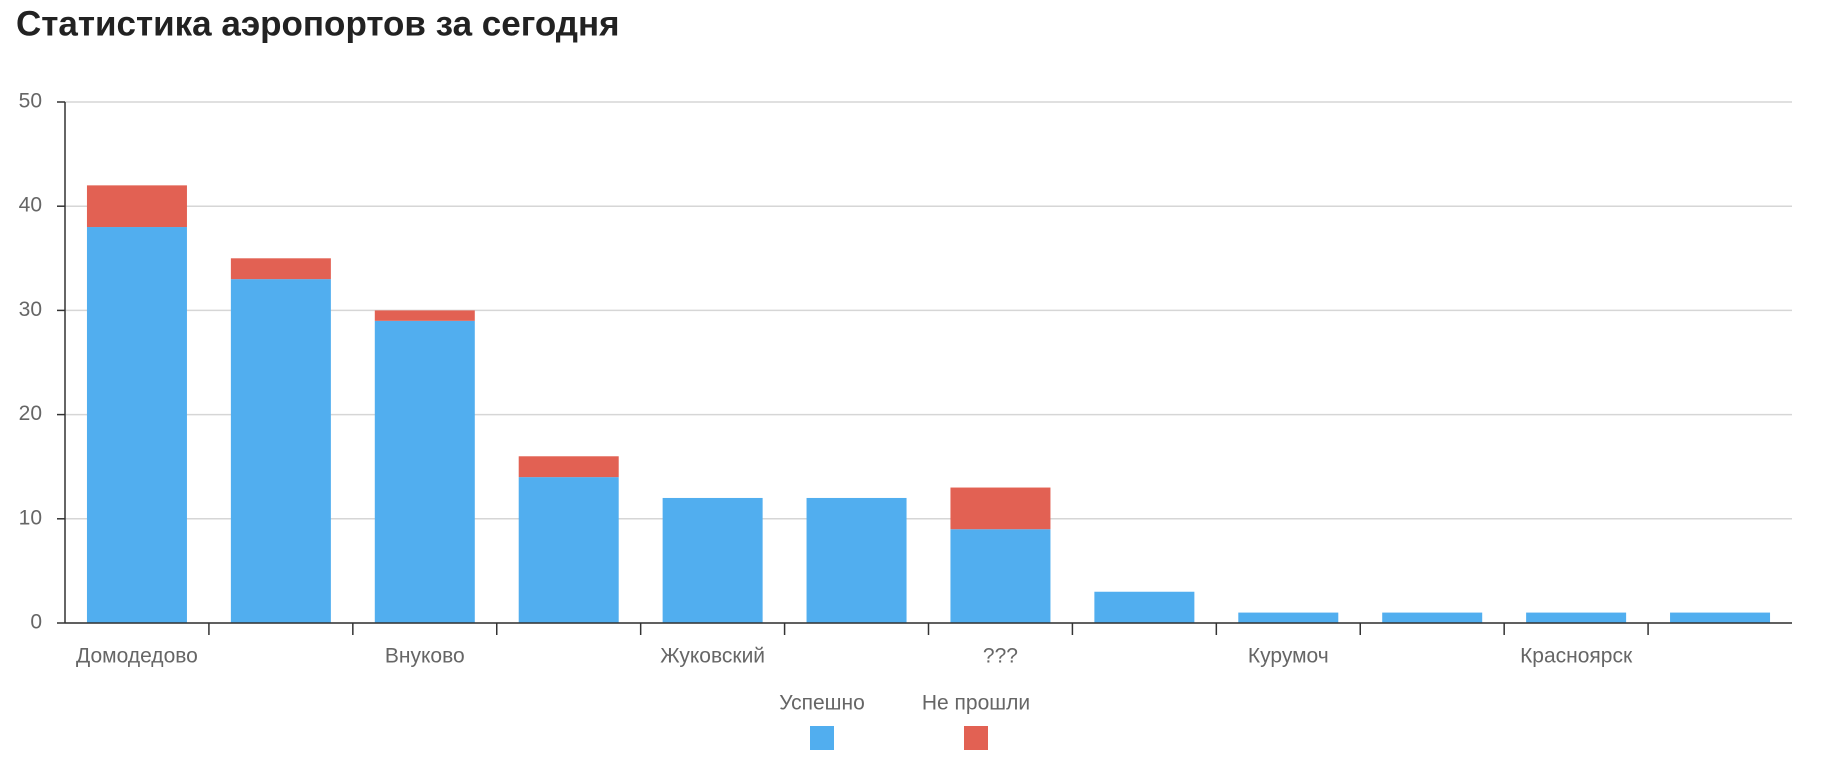 The height and width of the screenshot is (762, 1822). I want to click on x-tick-label: Курумоч, so click(1288, 656).